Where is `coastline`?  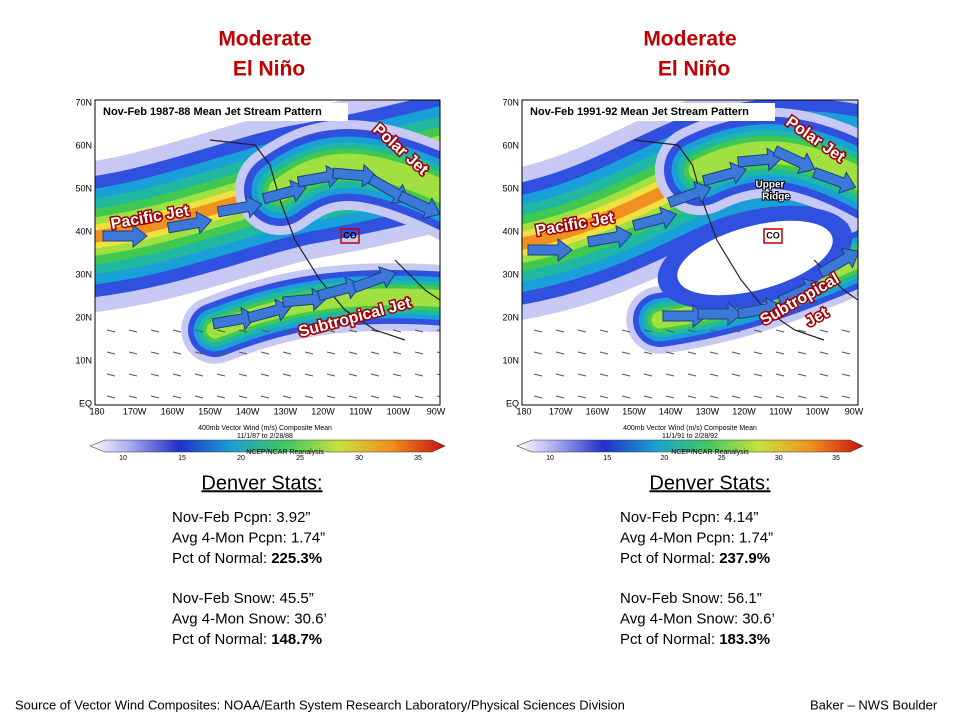
coastline is located at coordinates (324, 240).